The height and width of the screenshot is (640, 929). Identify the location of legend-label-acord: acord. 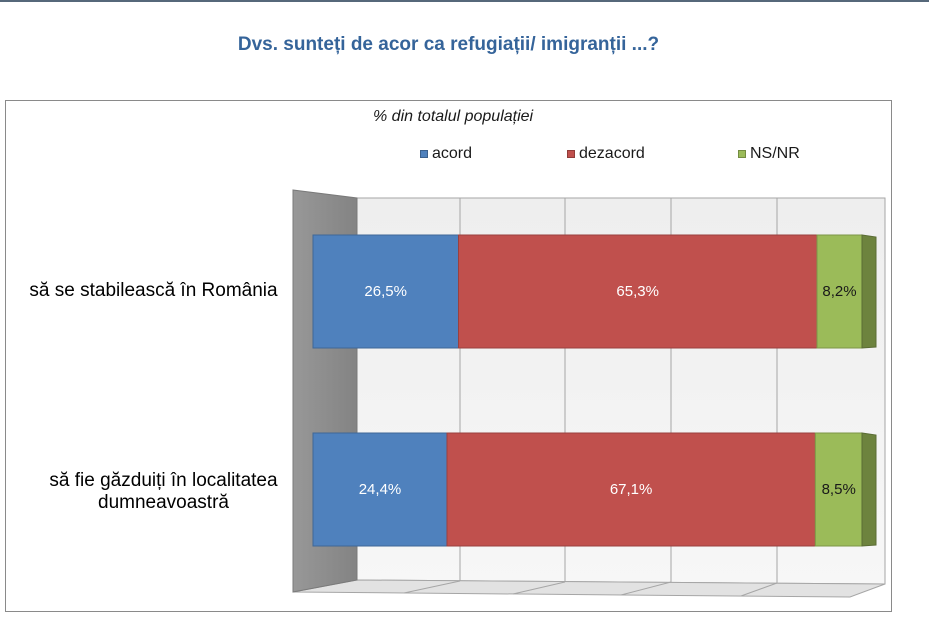
(452, 153).